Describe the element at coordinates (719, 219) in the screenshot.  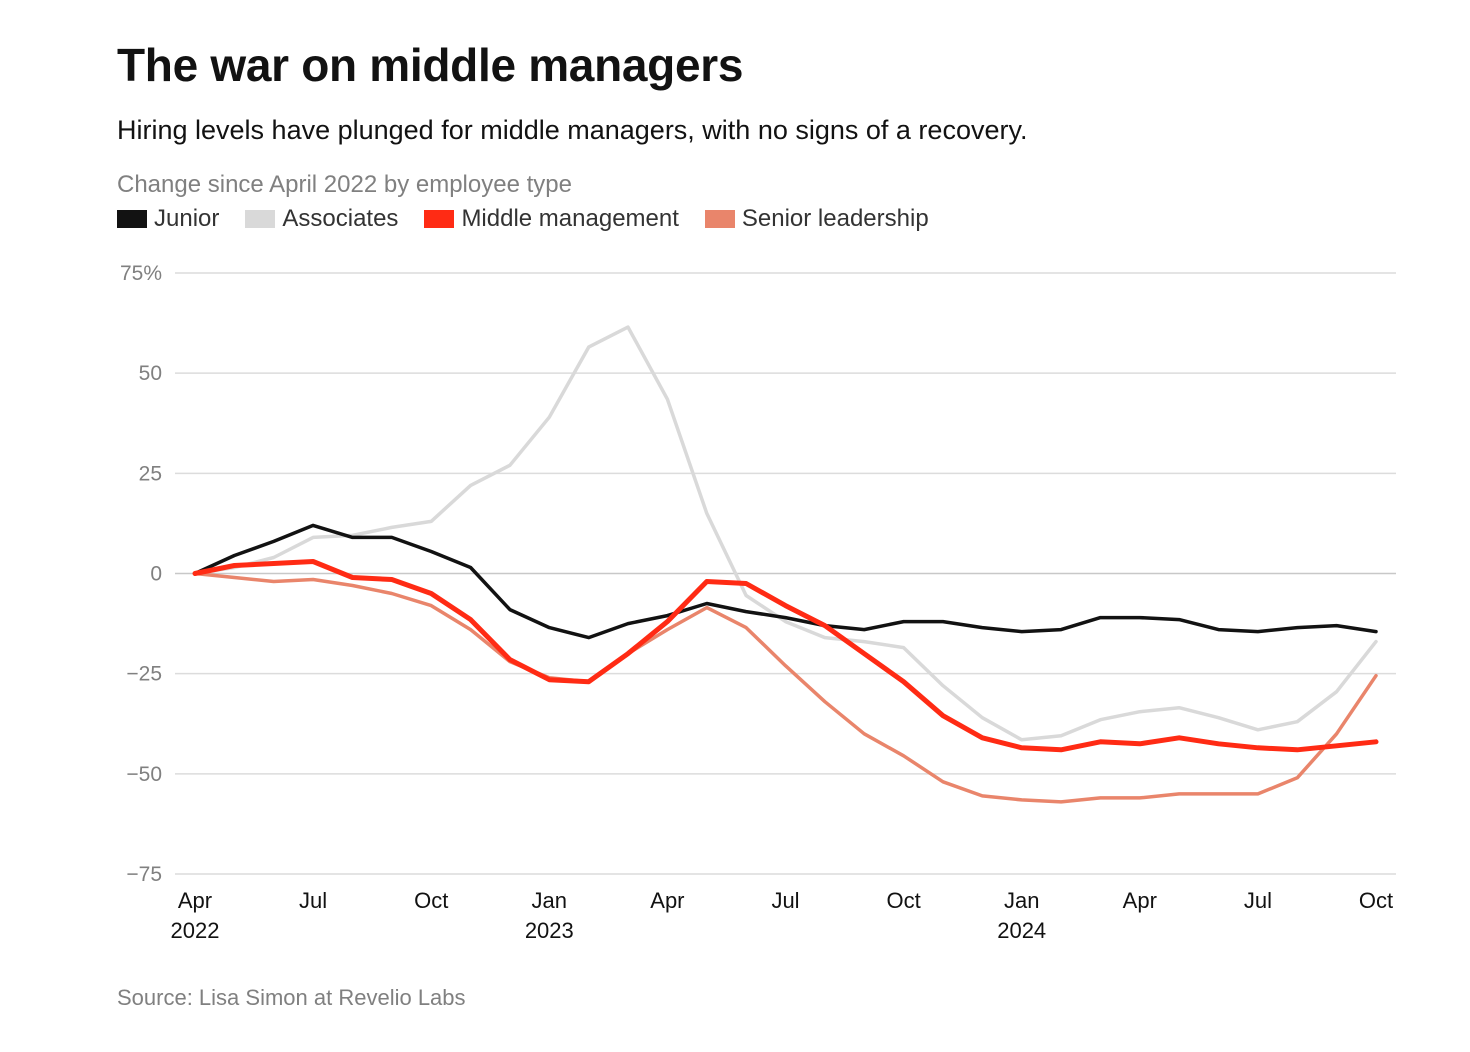
I see `legend-swatch-senior-leadership` at that location.